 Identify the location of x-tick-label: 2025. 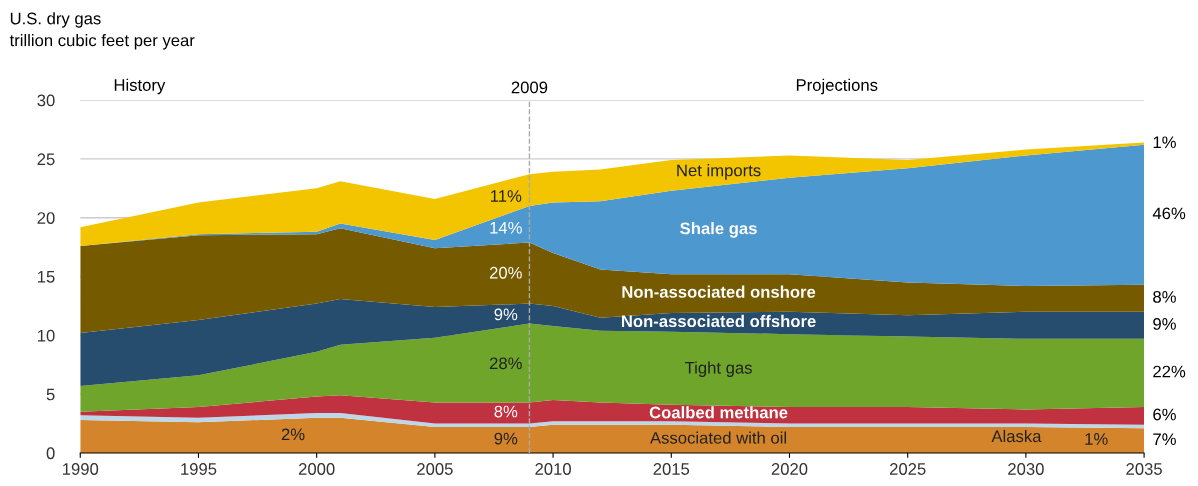
(907, 469).